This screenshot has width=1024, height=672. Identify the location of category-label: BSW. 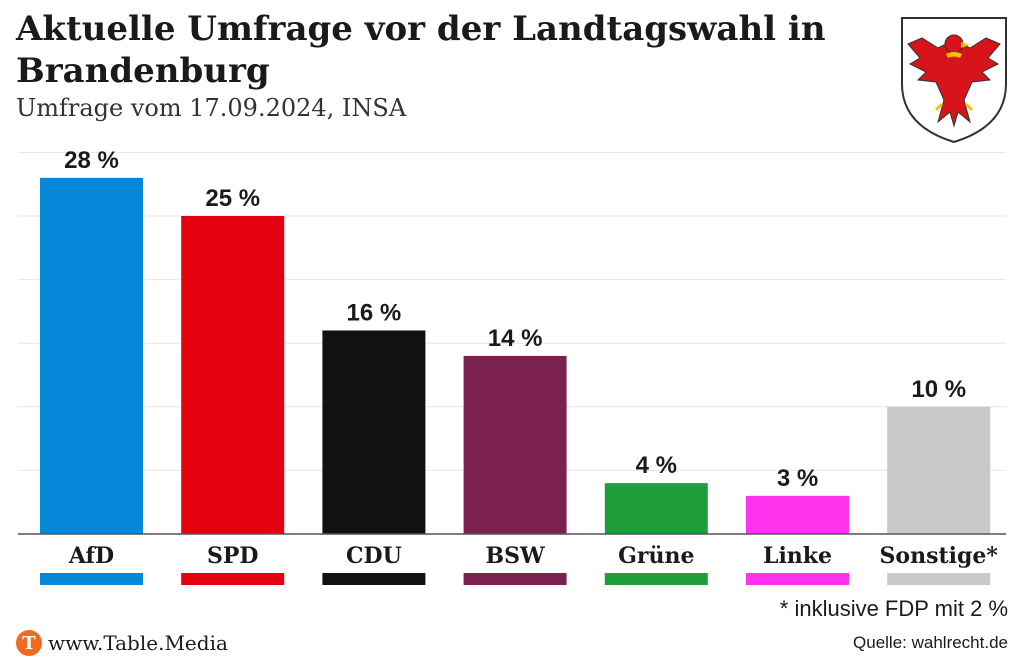
(514, 556).